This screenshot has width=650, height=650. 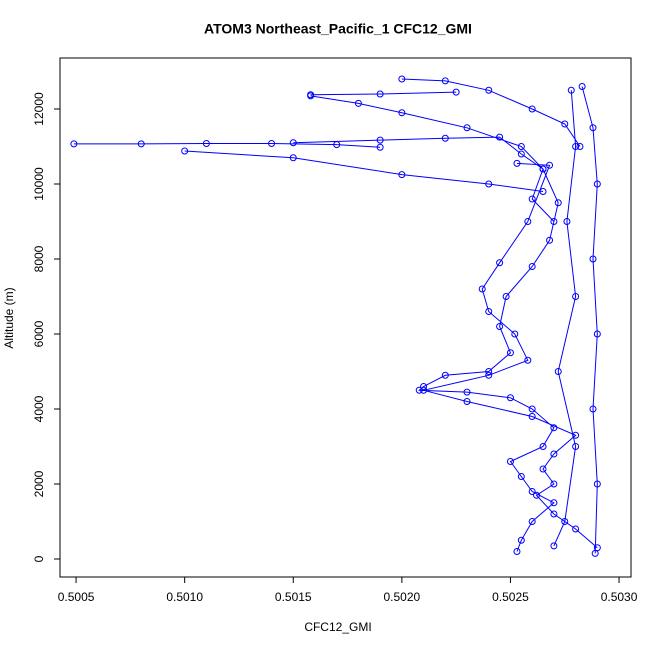 I want to click on x-tick-label: 0.5005, so click(x=76, y=597).